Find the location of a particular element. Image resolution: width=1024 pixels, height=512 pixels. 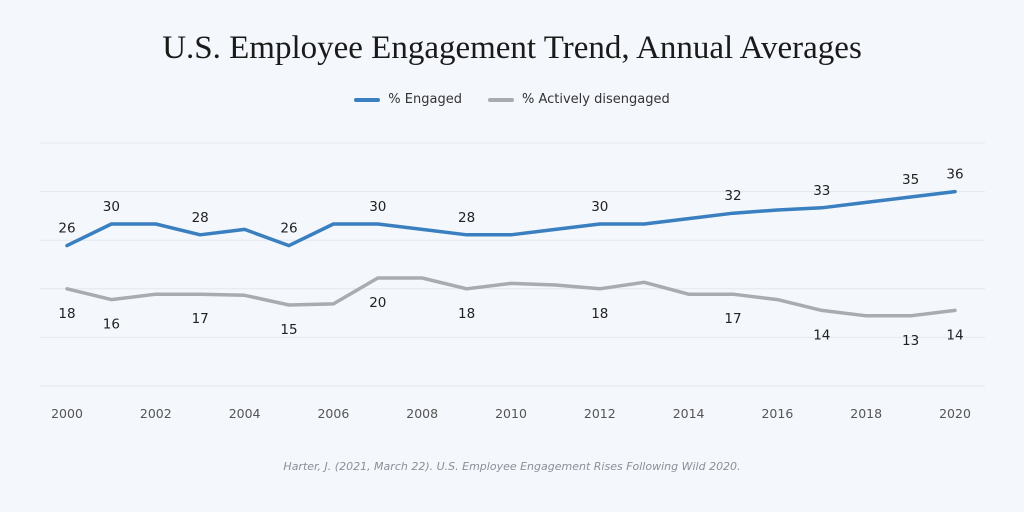

x-tick-label: 2010 is located at coordinates (511, 413).